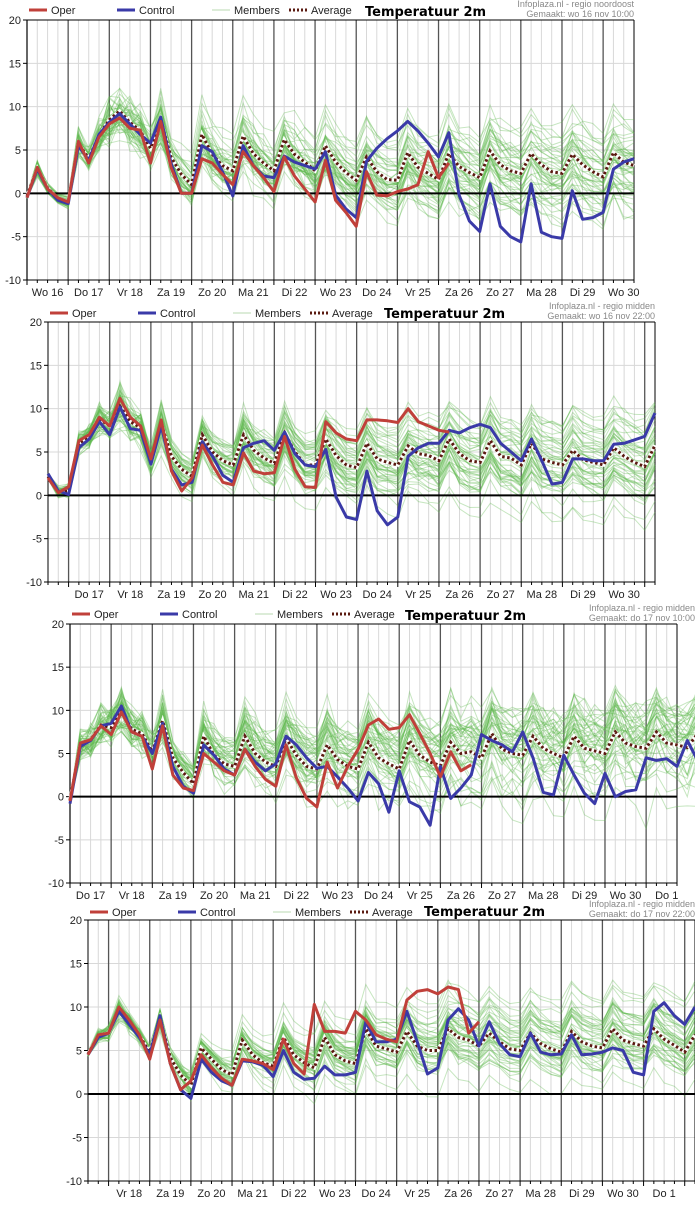 This screenshot has height=1205, width=695. I want to click on oper-line, so click(248, 445).